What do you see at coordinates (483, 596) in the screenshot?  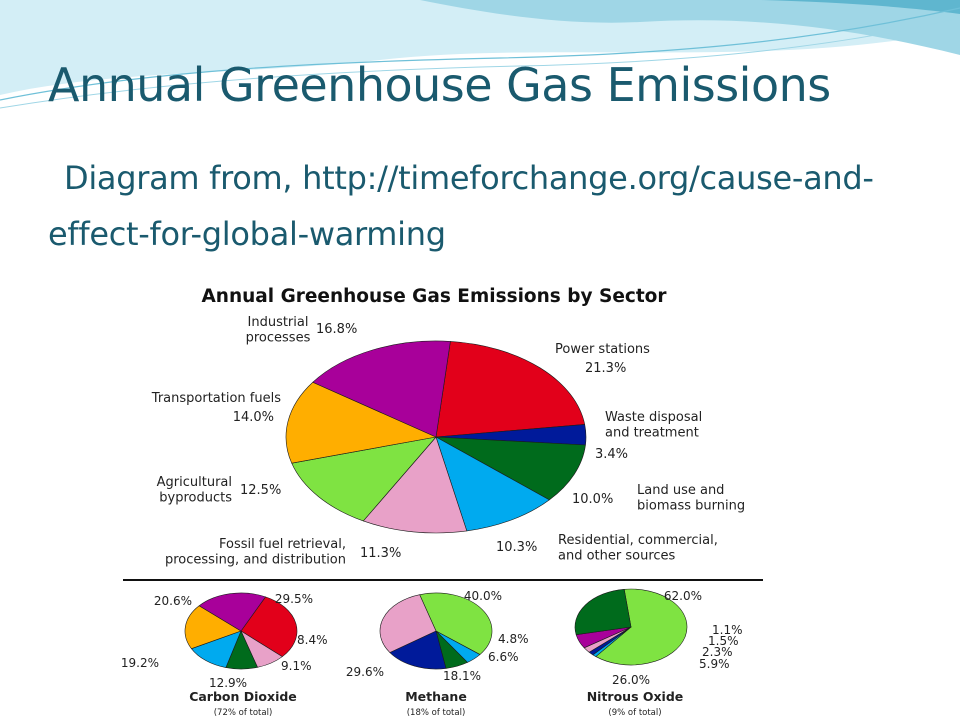 I see `slice-value: 40.0%` at bounding box center [483, 596].